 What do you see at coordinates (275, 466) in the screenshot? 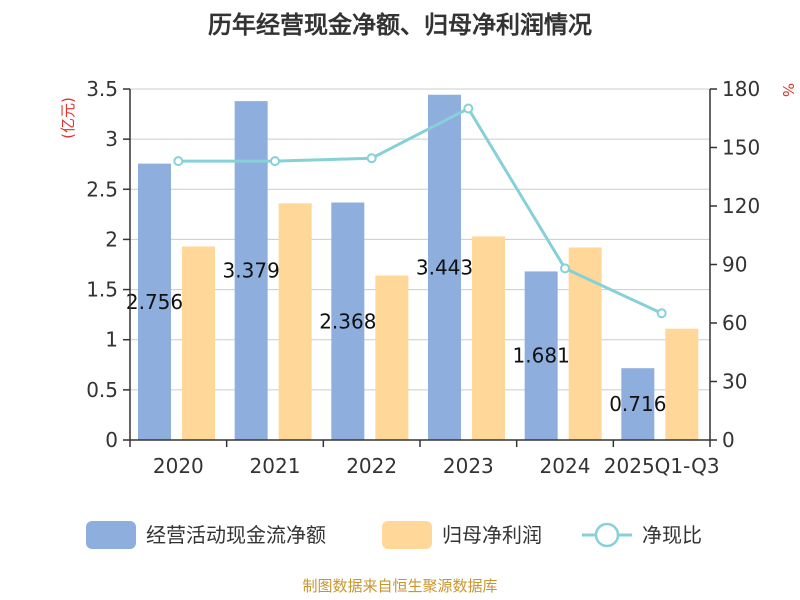
I see `x-tick-label: 2021` at bounding box center [275, 466].